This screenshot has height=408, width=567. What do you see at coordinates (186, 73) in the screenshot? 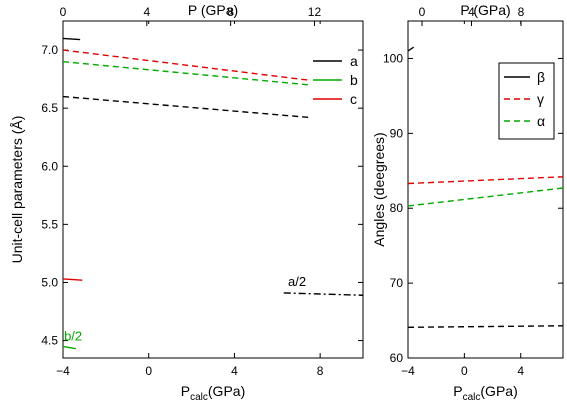
I see `panel-1-series-b-dashed` at bounding box center [186, 73].